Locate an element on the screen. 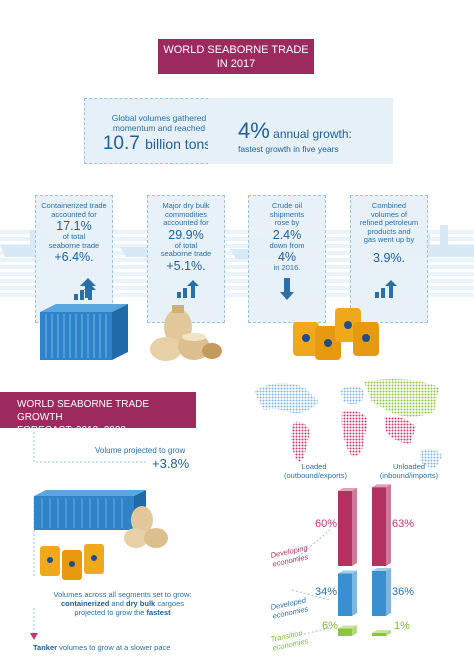 This screenshot has height=670, width=474. unloaded-title: Unloaded is located at coordinates (409, 466).